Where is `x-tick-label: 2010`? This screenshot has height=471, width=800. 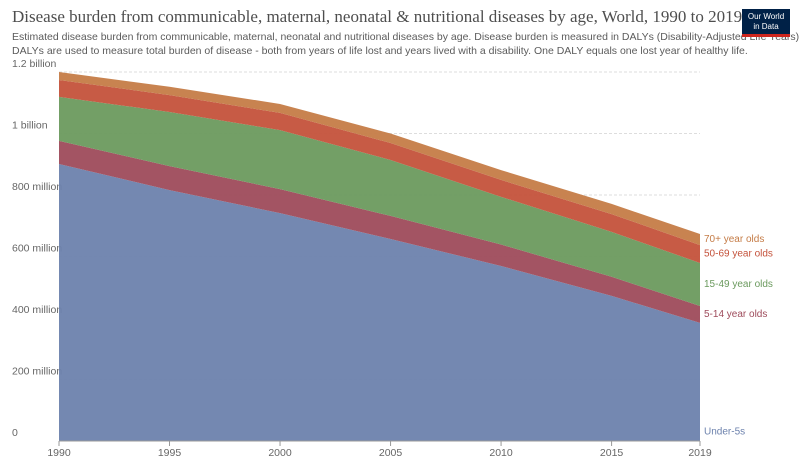 x-tick-label: 2010 is located at coordinates (501, 453).